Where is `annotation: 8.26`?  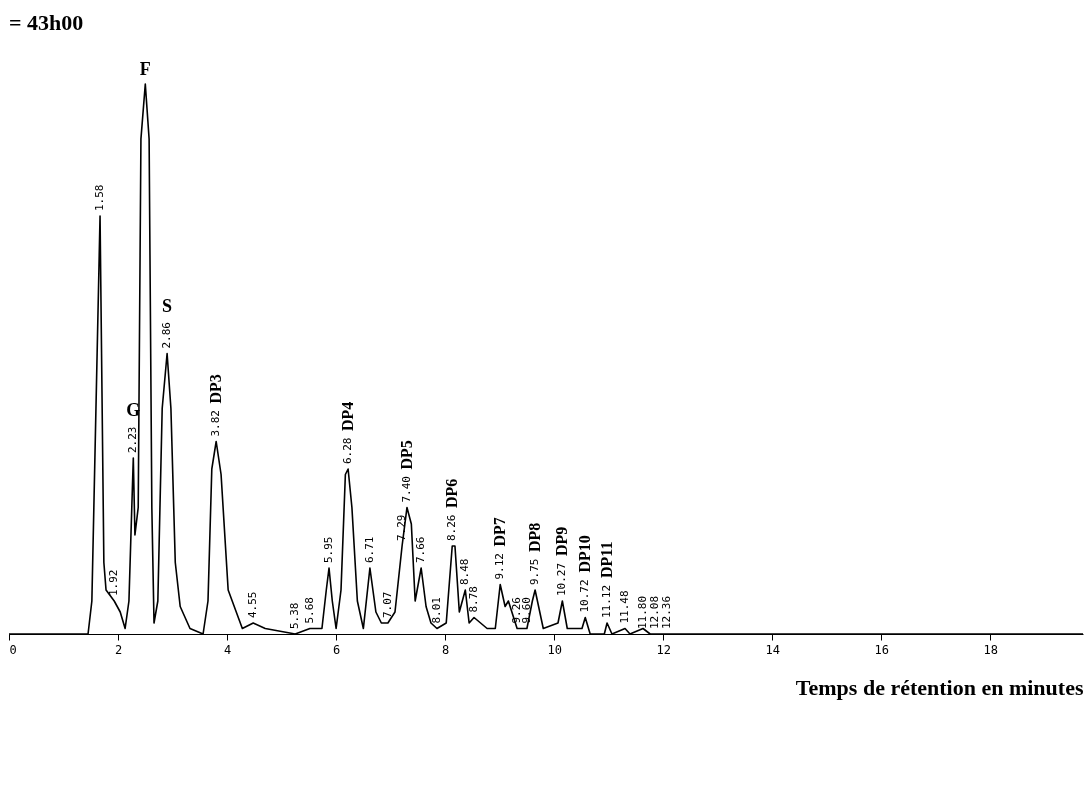
annotation: 8.26 is located at coordinates (452, 527).